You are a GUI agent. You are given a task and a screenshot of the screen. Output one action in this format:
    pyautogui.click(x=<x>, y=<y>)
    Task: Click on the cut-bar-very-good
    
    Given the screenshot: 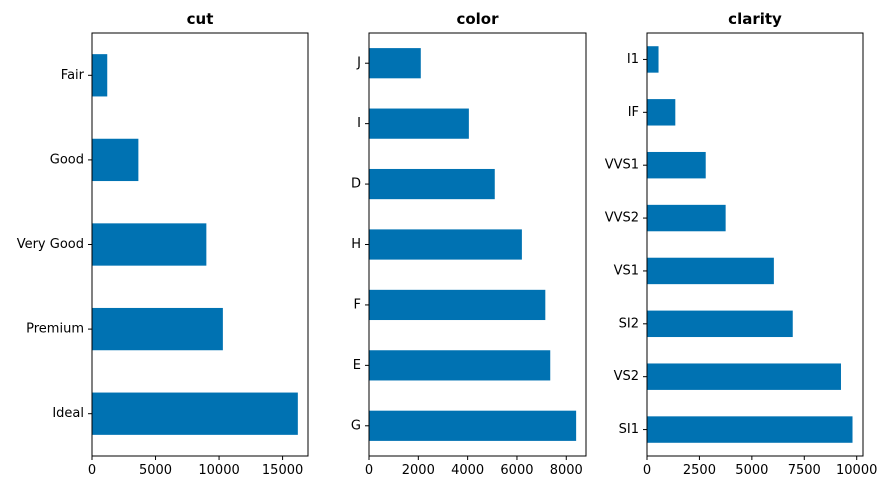 What is the action you would take?
    pyautogui.click(x=149, y=244)
    